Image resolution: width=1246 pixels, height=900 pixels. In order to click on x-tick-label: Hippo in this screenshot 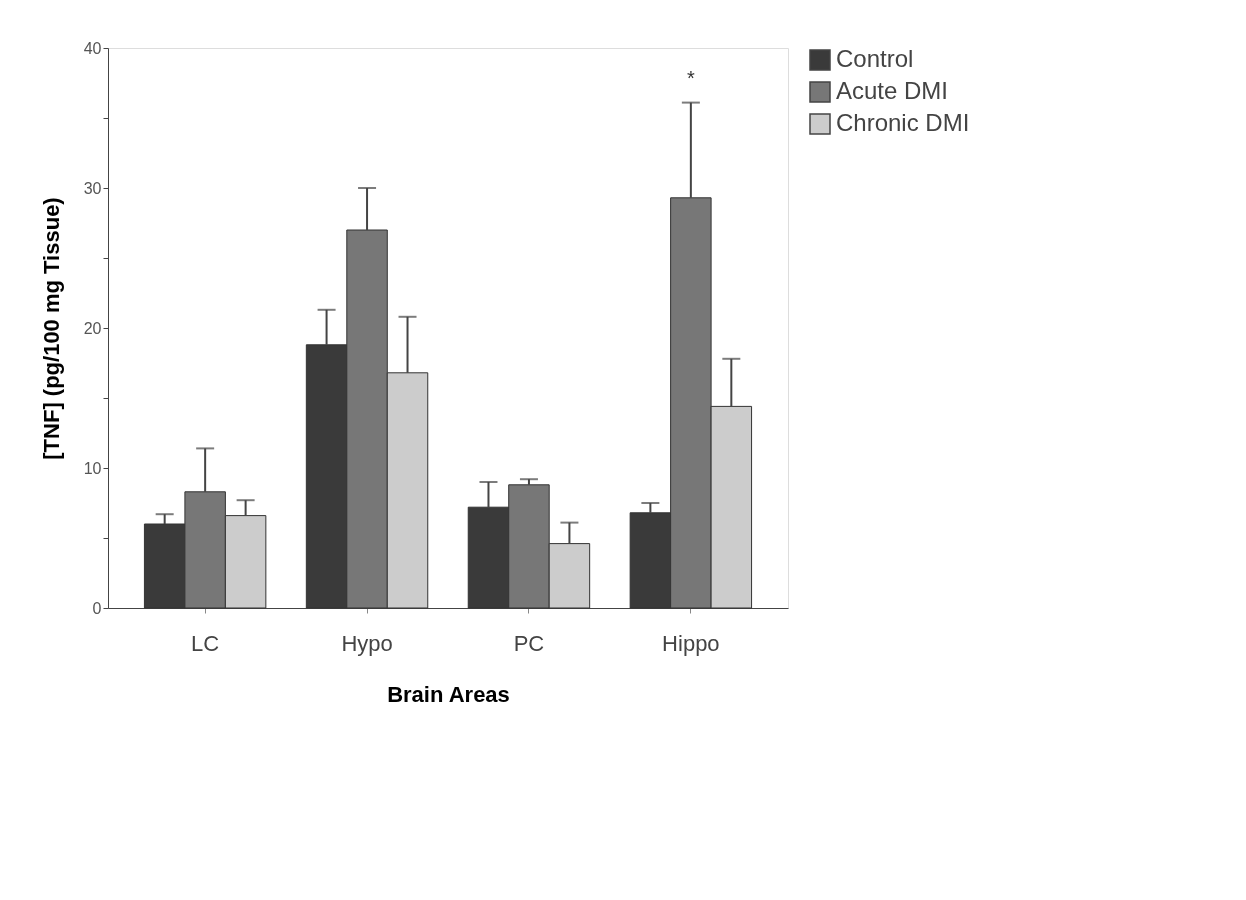, I will do `click(691, 643)`.